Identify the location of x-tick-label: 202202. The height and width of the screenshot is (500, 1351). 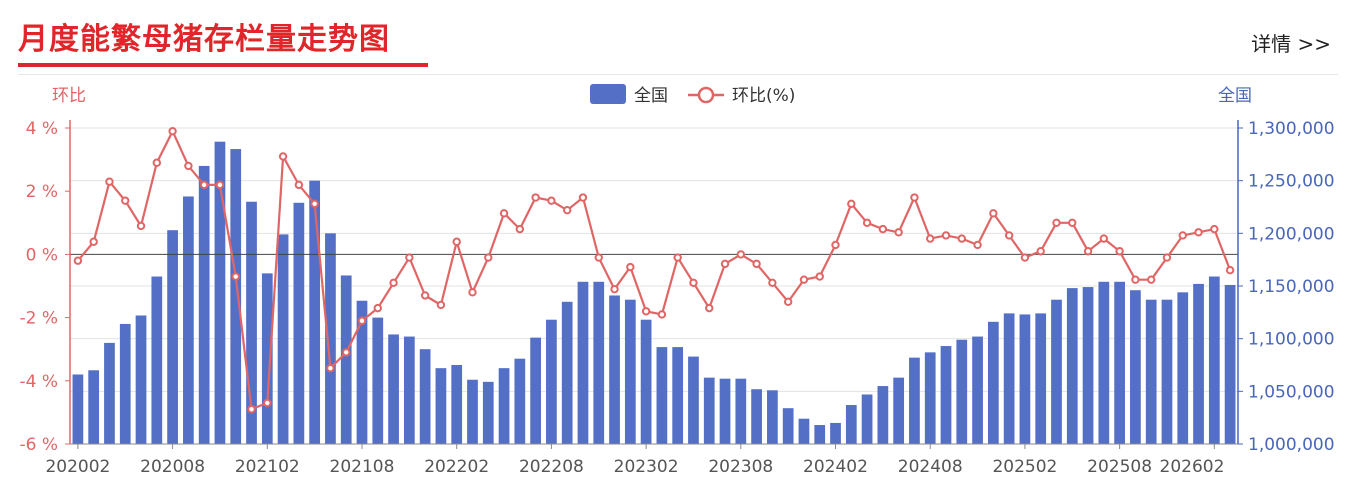
(456, 467).